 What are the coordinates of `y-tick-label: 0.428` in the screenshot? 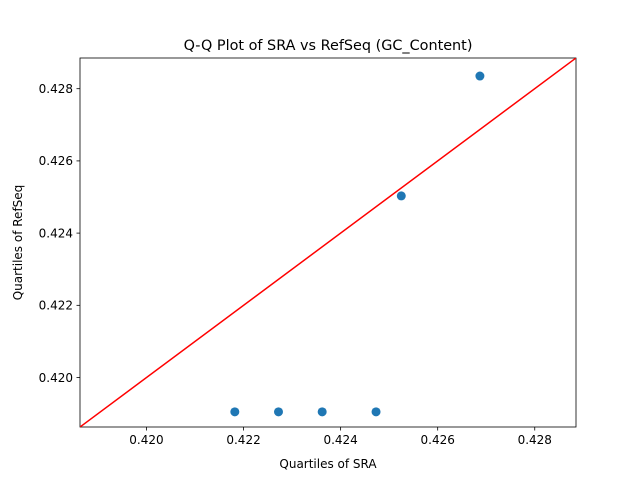 It's located at (56, 89).